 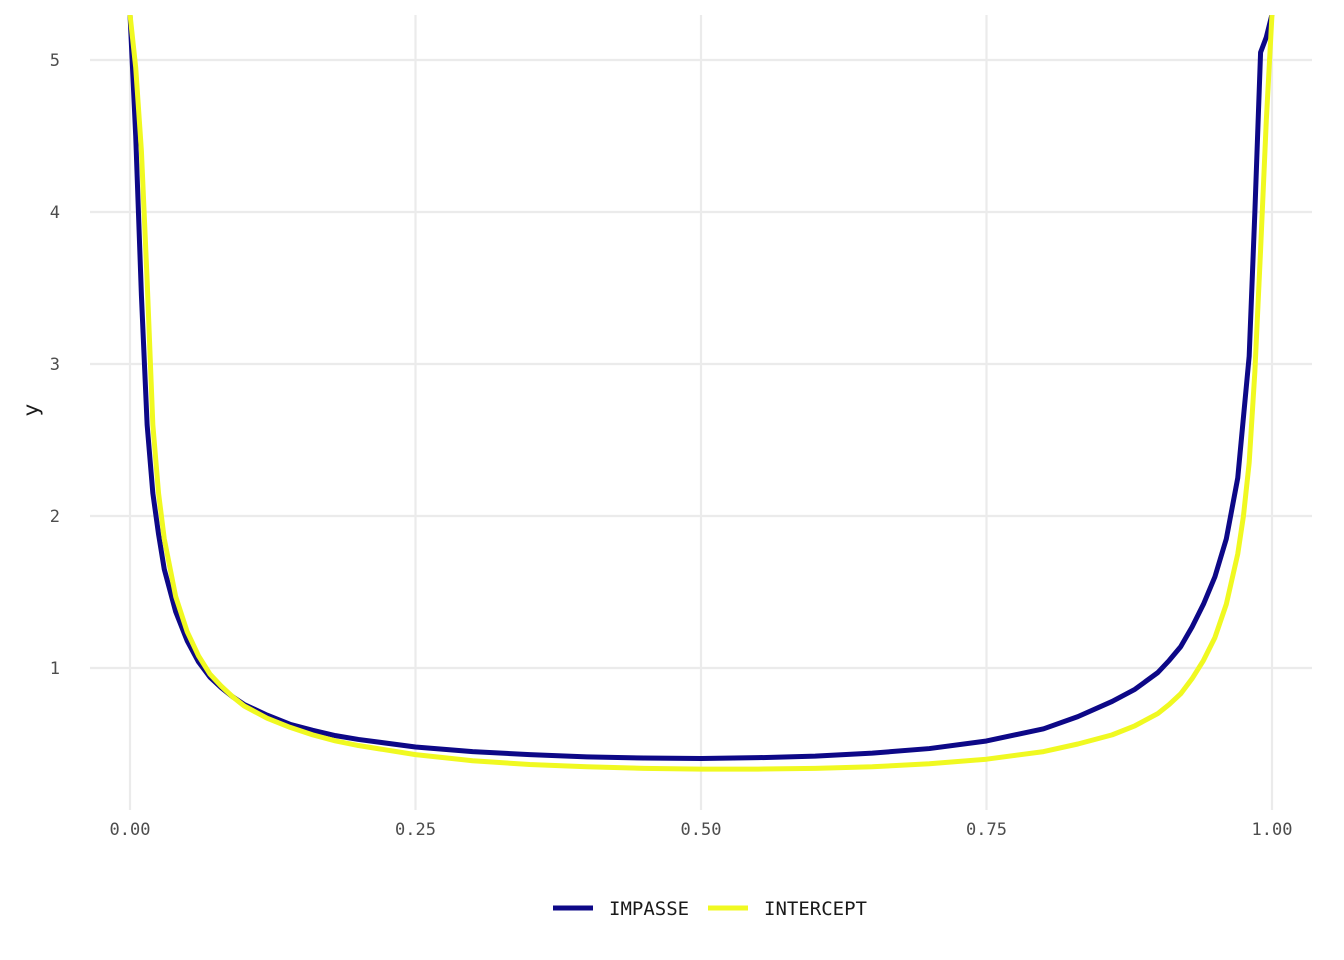 I want to click on legend: IMPASSE INTERCEPT, so click(x=710, y=909).